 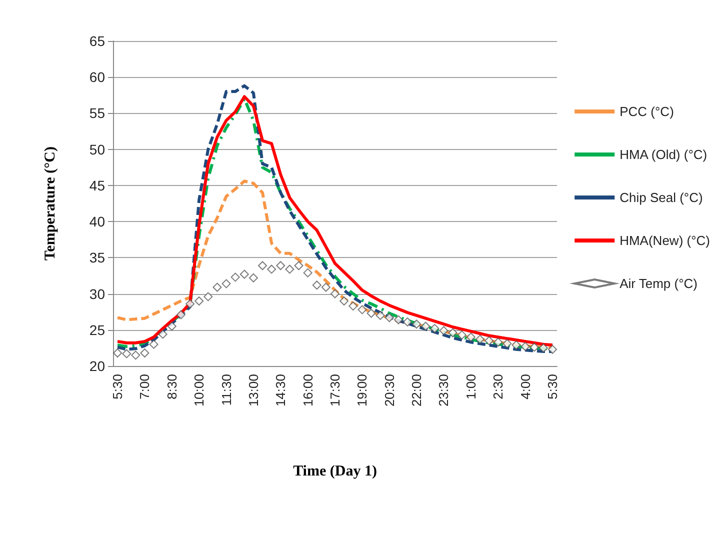 I want to click on x-axis-title: Time (Day 1), so click(x=335, y=472).